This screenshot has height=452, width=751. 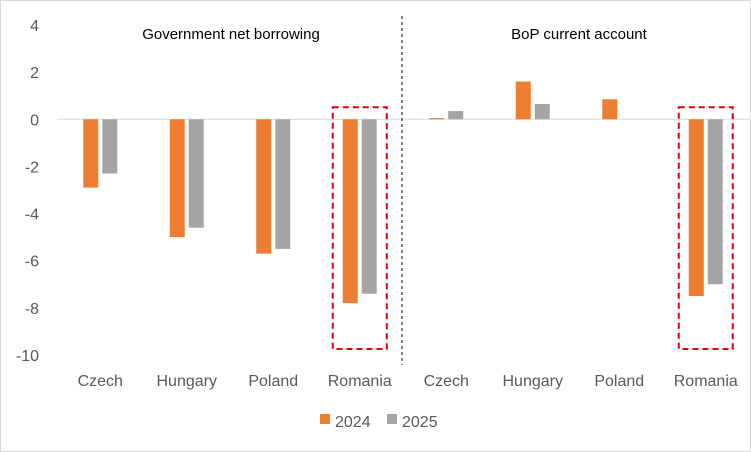 What do you see at coordinates (32, 215) in the screenshot?
I see `y-tick-label: -4` at bounding box center [32, 215].